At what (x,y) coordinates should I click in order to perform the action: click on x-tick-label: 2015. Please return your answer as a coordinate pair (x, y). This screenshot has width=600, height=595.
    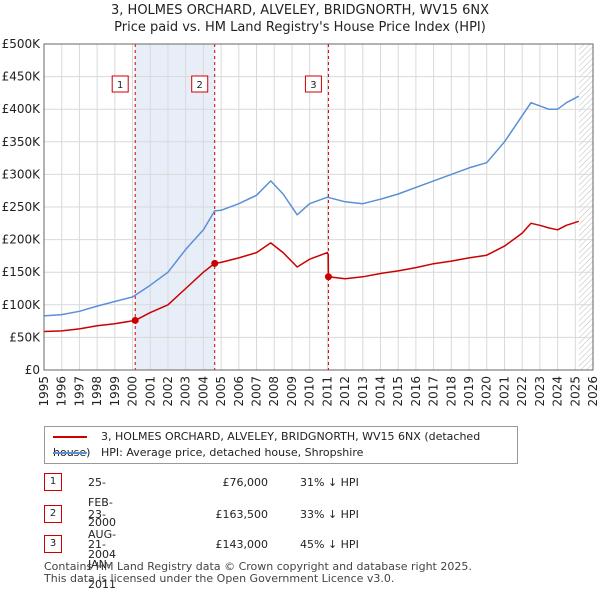
    Looking at the image, I should click on (398, 391).